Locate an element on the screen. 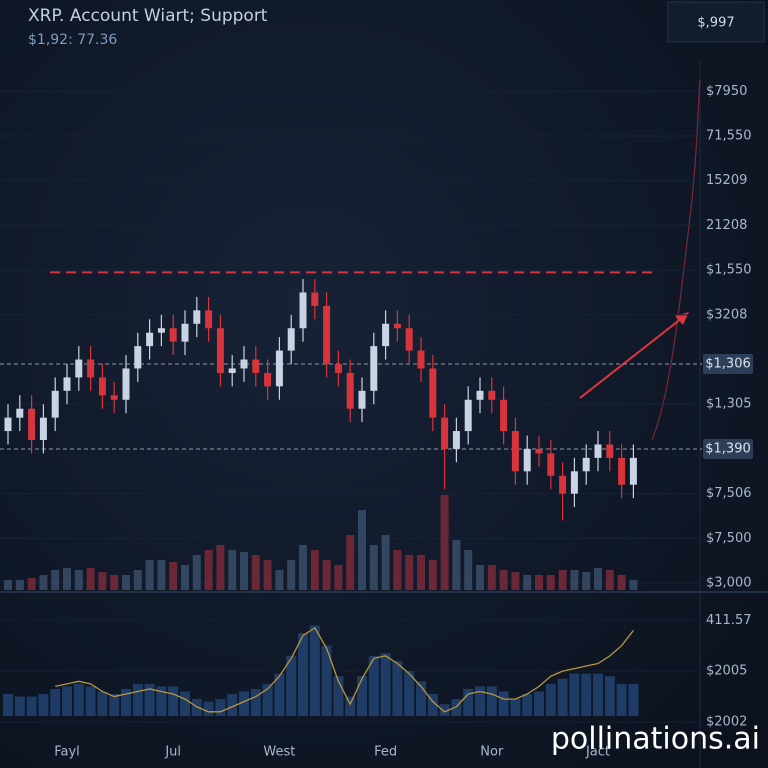  y-tick-label: 21208 is located at coordinates (726, 225).